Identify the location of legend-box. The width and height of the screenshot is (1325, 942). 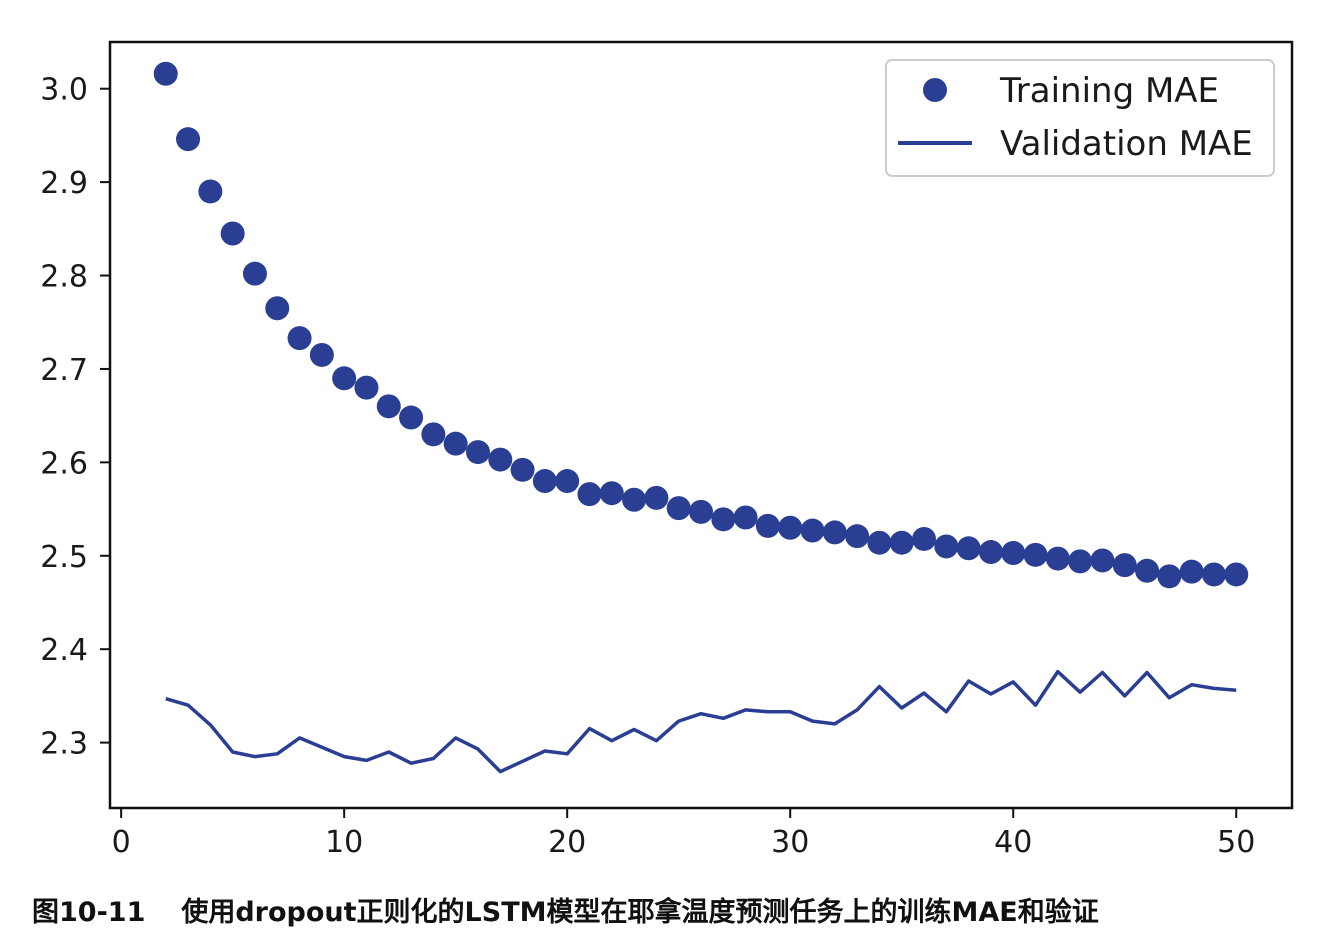
(1080, 118).